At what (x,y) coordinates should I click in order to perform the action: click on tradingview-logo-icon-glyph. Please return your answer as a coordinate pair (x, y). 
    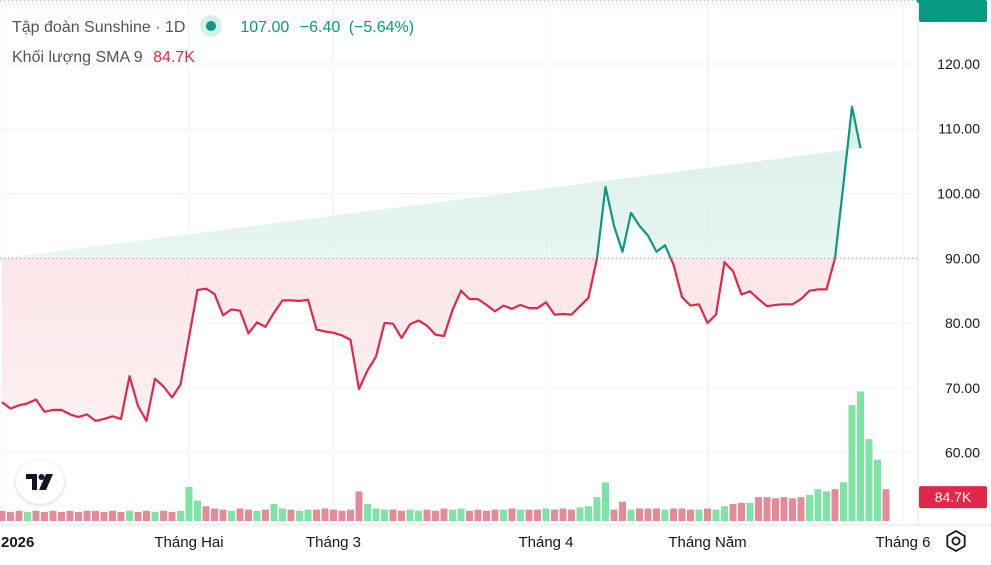
    Looking at the image, I should click on (39, 482).